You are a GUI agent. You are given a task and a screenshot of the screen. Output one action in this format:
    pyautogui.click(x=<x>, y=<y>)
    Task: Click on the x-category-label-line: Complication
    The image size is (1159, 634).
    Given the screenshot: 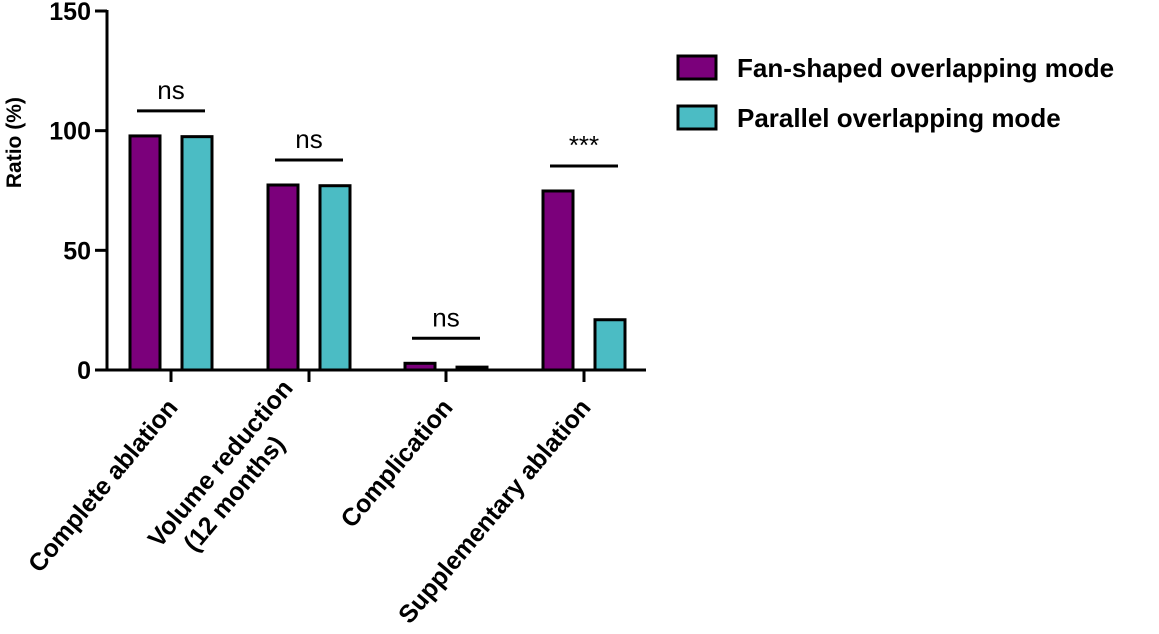 What is the action you would take?
    pyautogui.click(x=396, y=463)
    